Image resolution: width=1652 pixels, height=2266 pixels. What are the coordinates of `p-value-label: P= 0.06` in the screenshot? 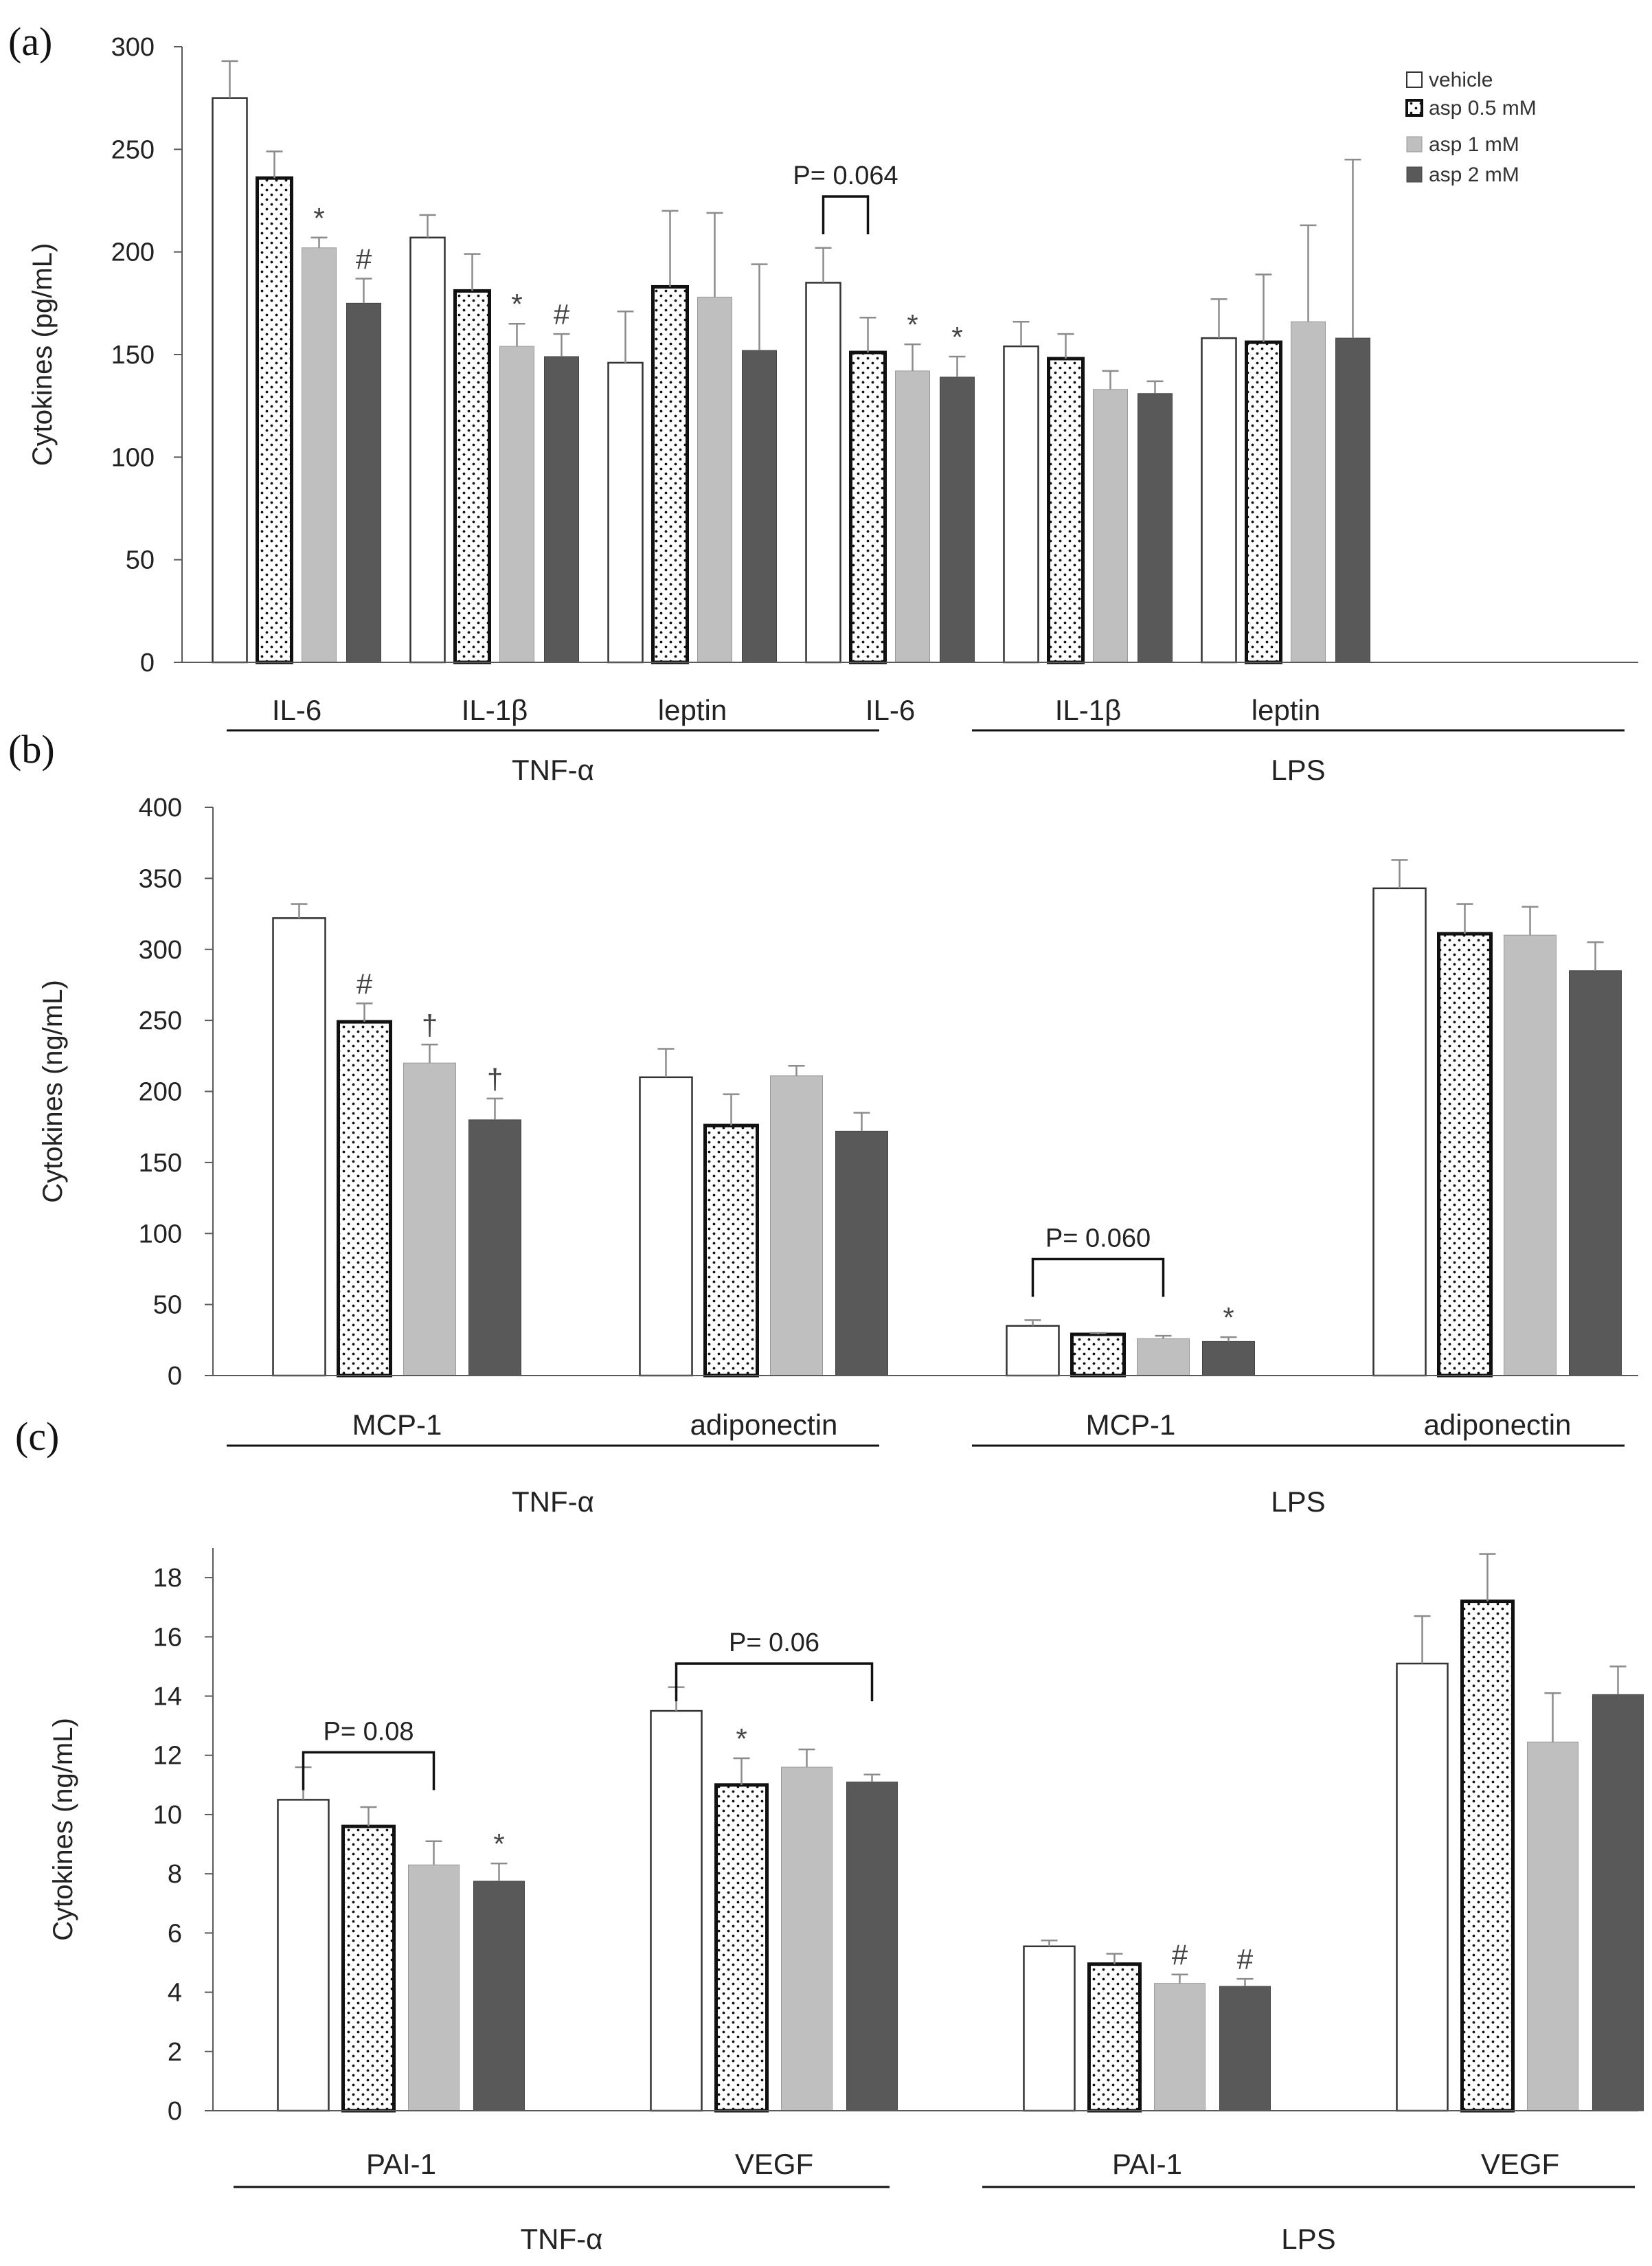 It's located at (774, 1642).